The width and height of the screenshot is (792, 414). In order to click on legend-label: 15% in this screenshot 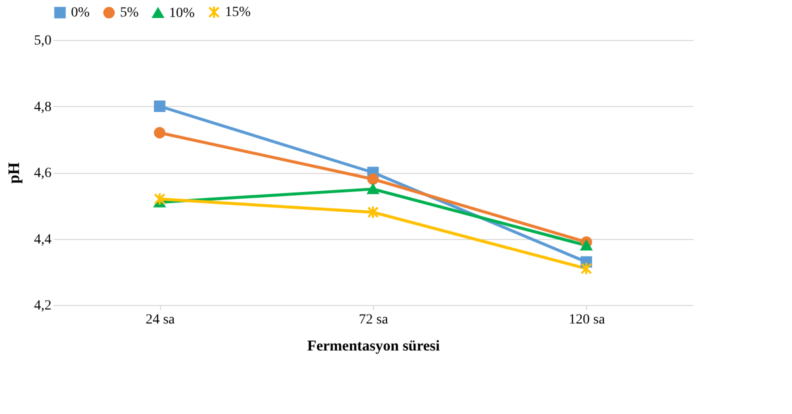, I will do `click(238, 12)`.